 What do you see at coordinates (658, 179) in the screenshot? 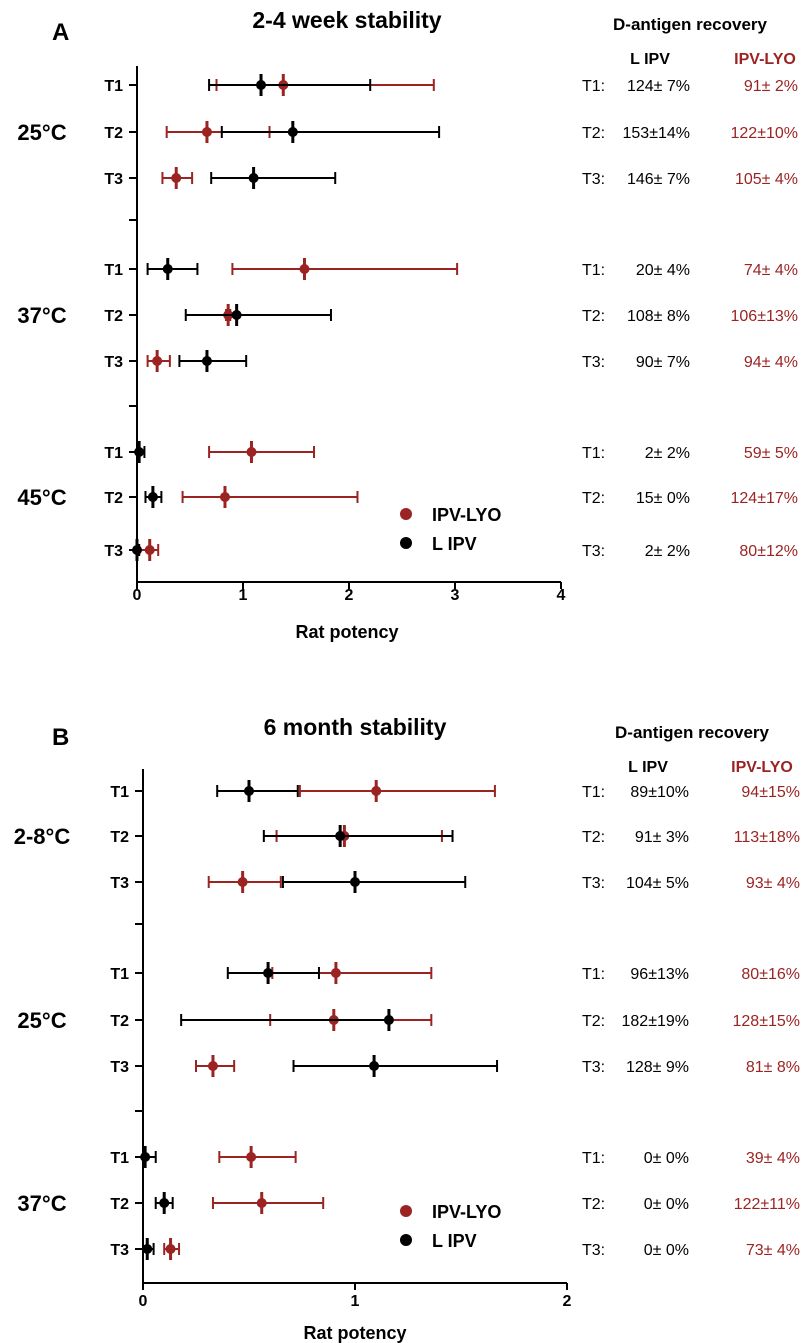
I see `recovery-lipv-value: 146± 7%` at bounding box center [658, 179].